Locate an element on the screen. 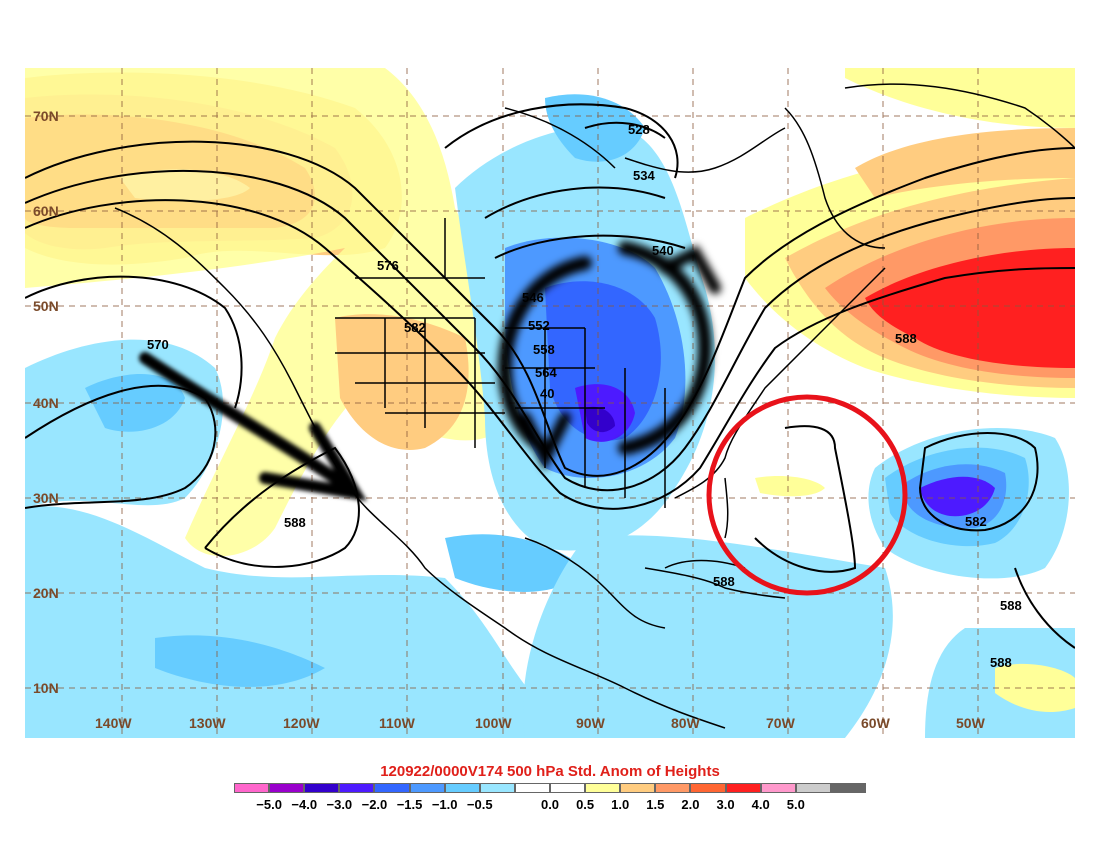 This screenshot has width=1100, height=850. contour-label: 552 is located at coordinates (539, 325).